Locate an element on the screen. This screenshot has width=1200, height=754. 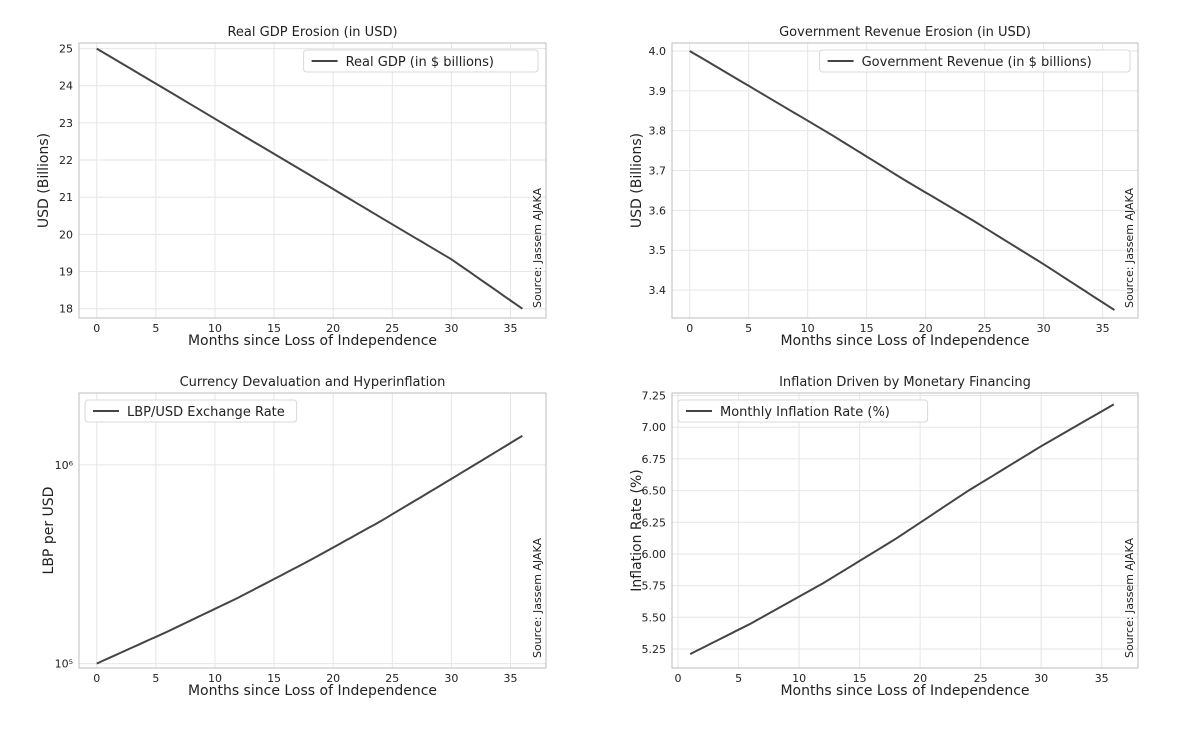
y-tick-label: 18 is located at coordinates (66, 309).